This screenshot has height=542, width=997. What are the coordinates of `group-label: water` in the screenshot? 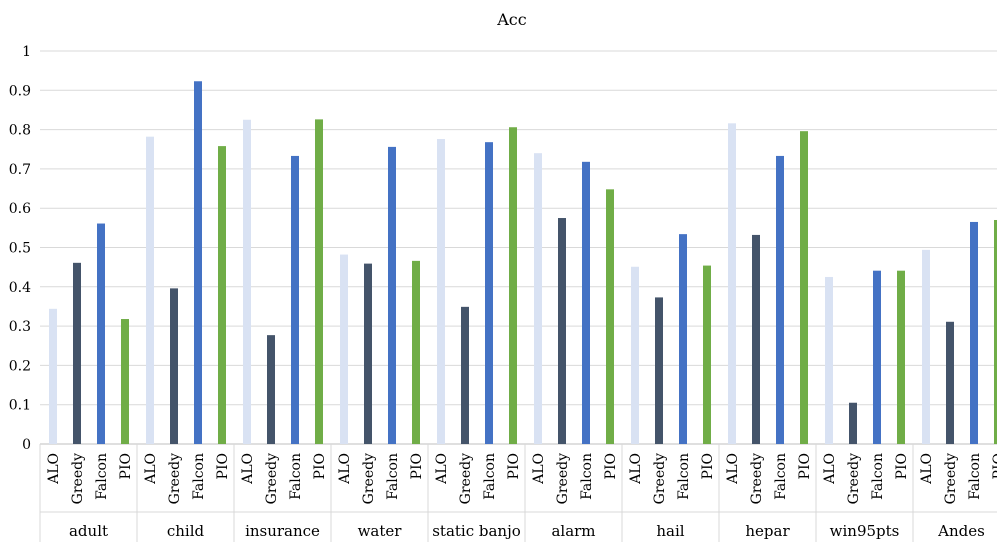 It's located at (380, 531).